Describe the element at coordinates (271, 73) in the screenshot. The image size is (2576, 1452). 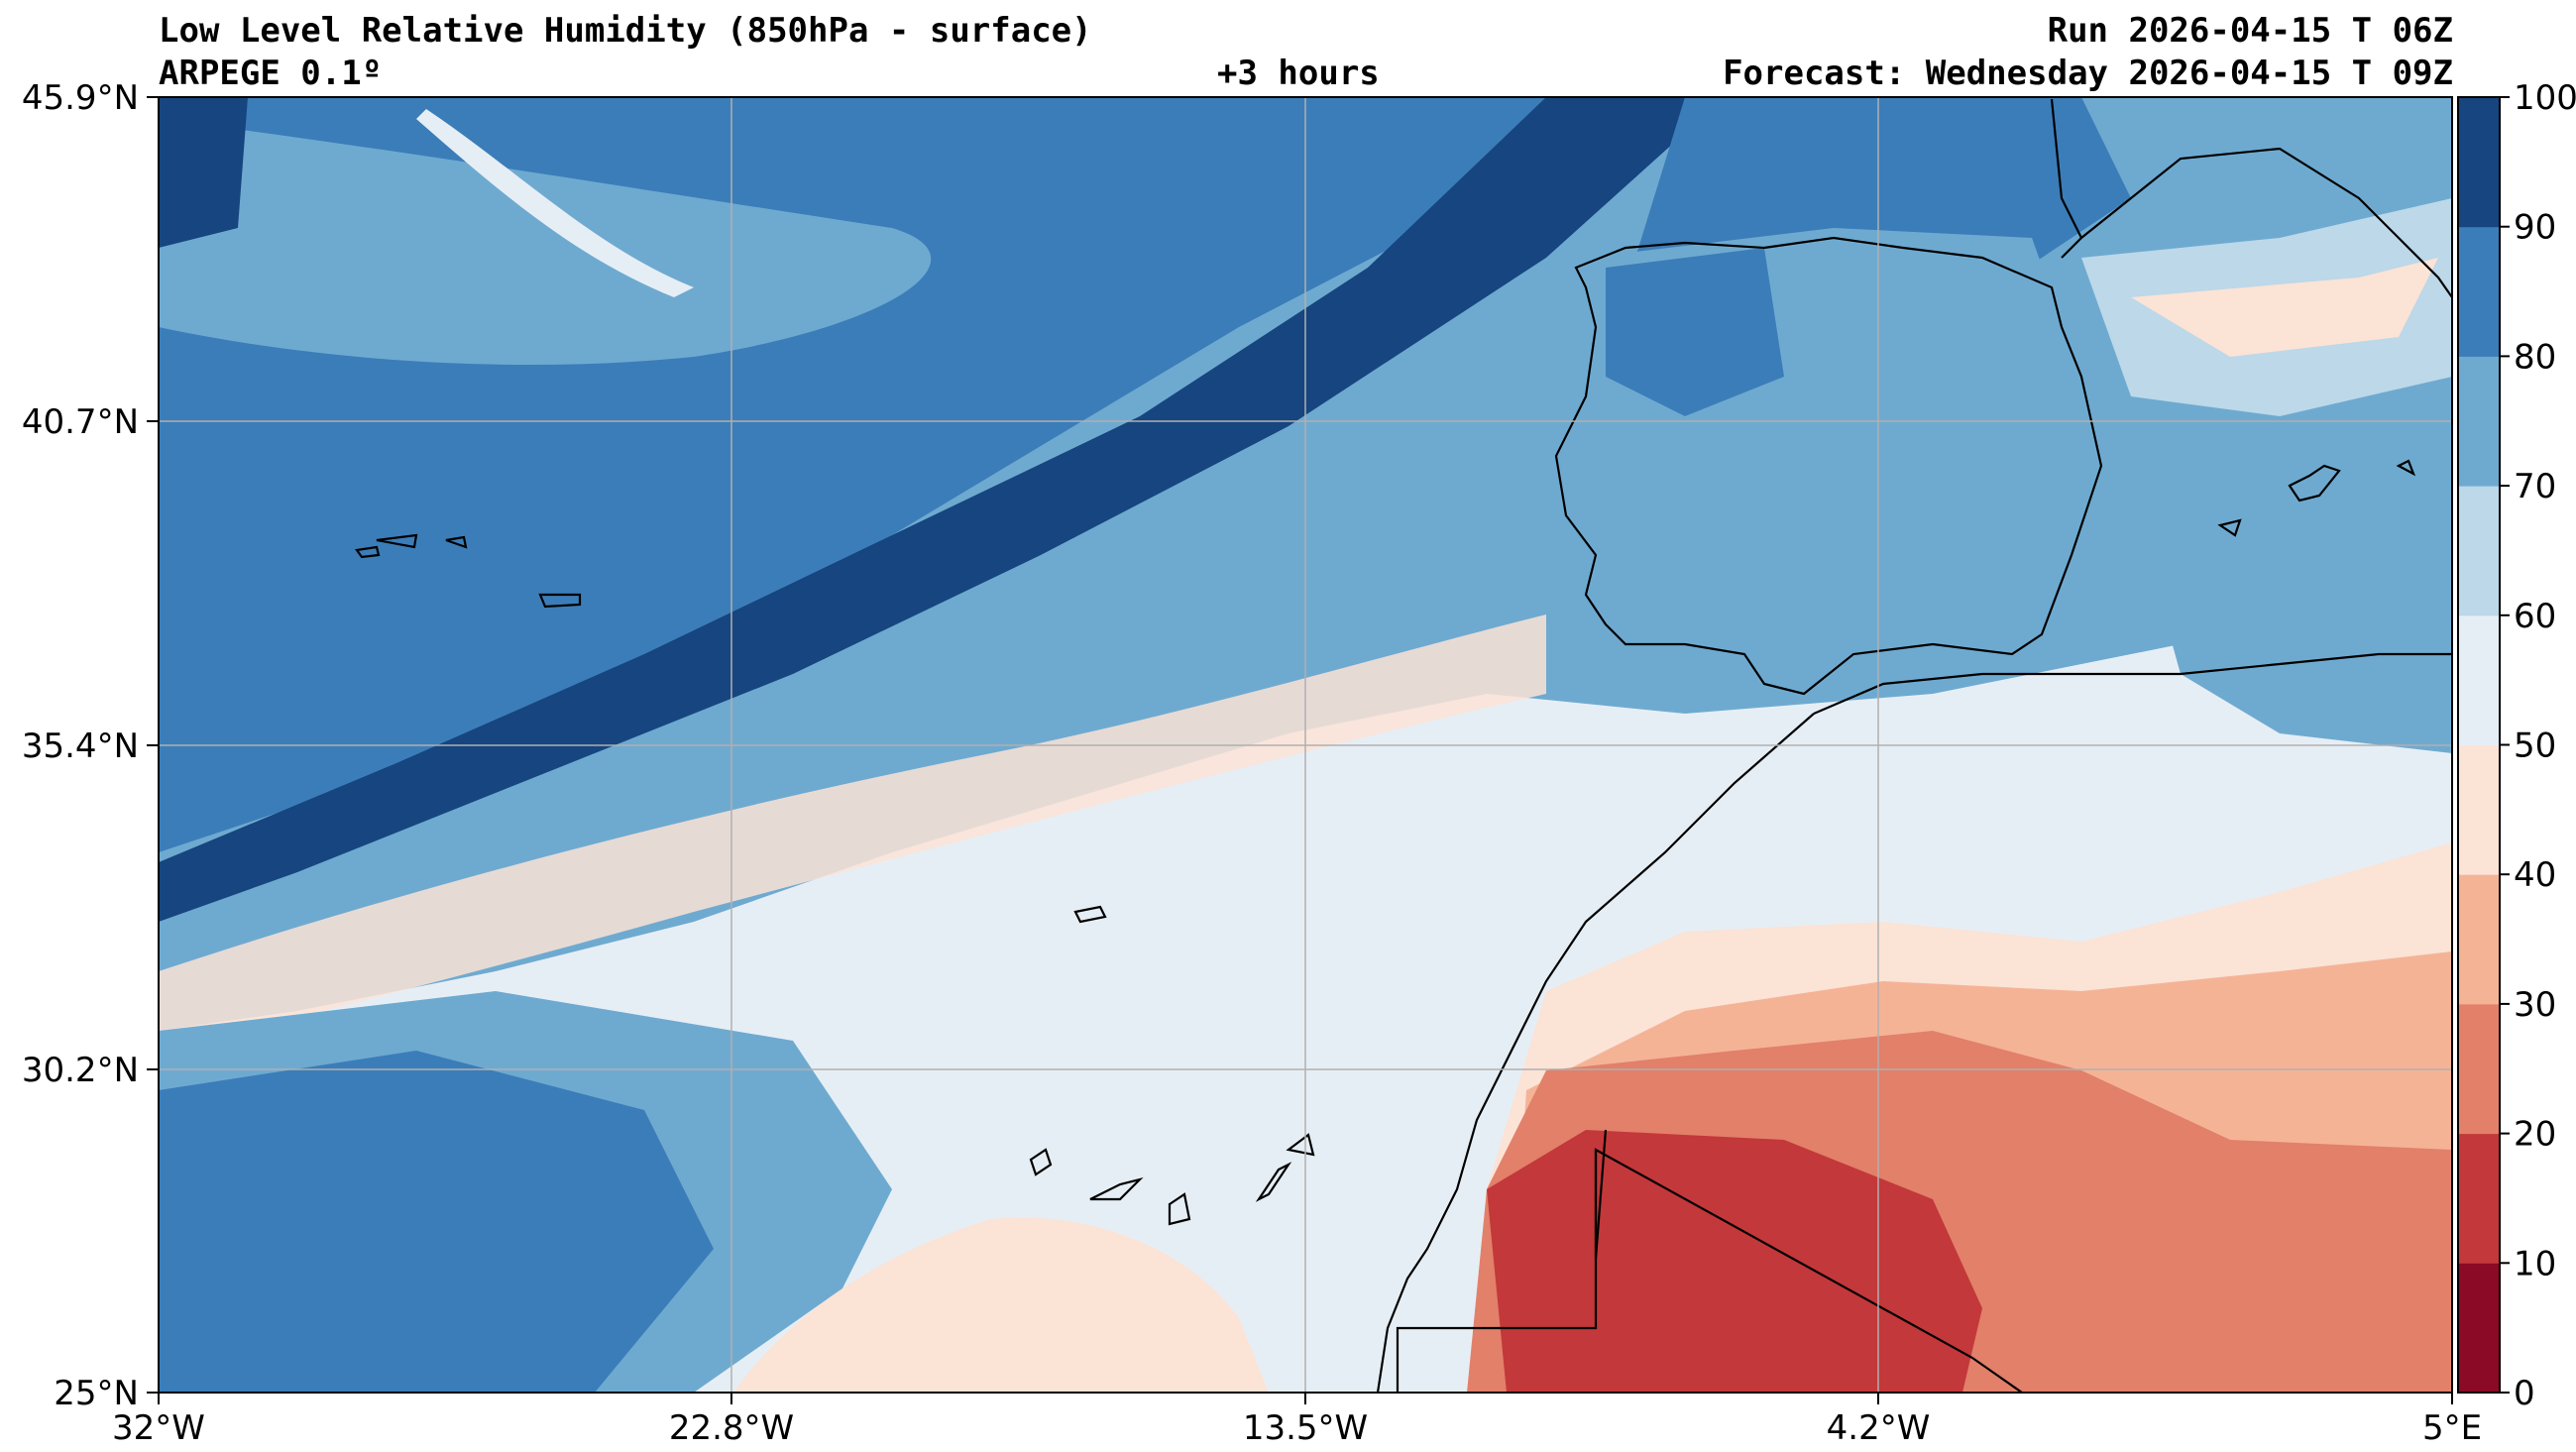
I see `model-label: ARPEGE 0.1º` at that location.